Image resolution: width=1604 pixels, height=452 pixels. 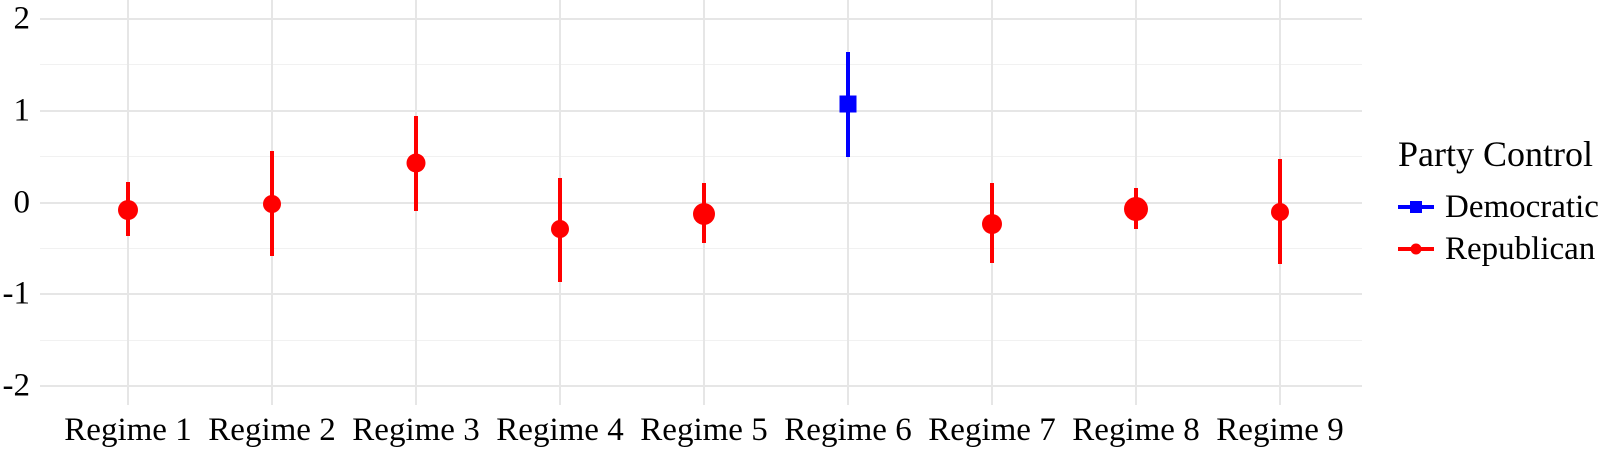 I want to click on legend-entry-republican: Republican, so click(x=1498, y=249).